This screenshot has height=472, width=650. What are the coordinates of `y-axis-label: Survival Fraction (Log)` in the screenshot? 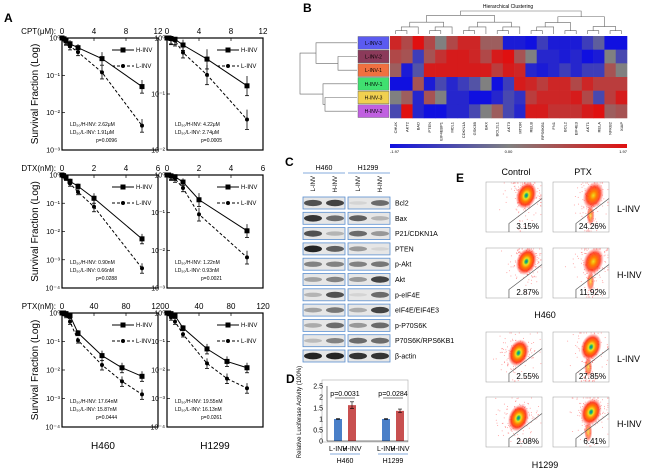 It's located at (35, 94).